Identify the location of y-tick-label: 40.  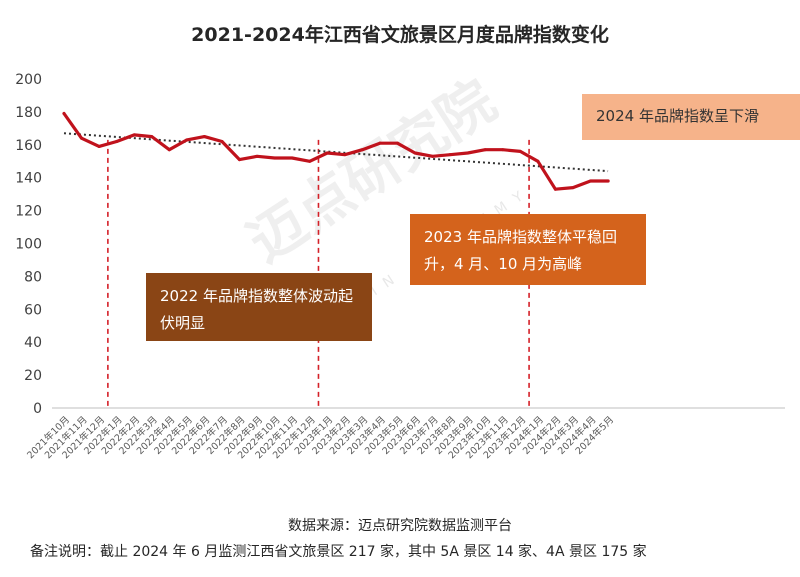
(33, 343).